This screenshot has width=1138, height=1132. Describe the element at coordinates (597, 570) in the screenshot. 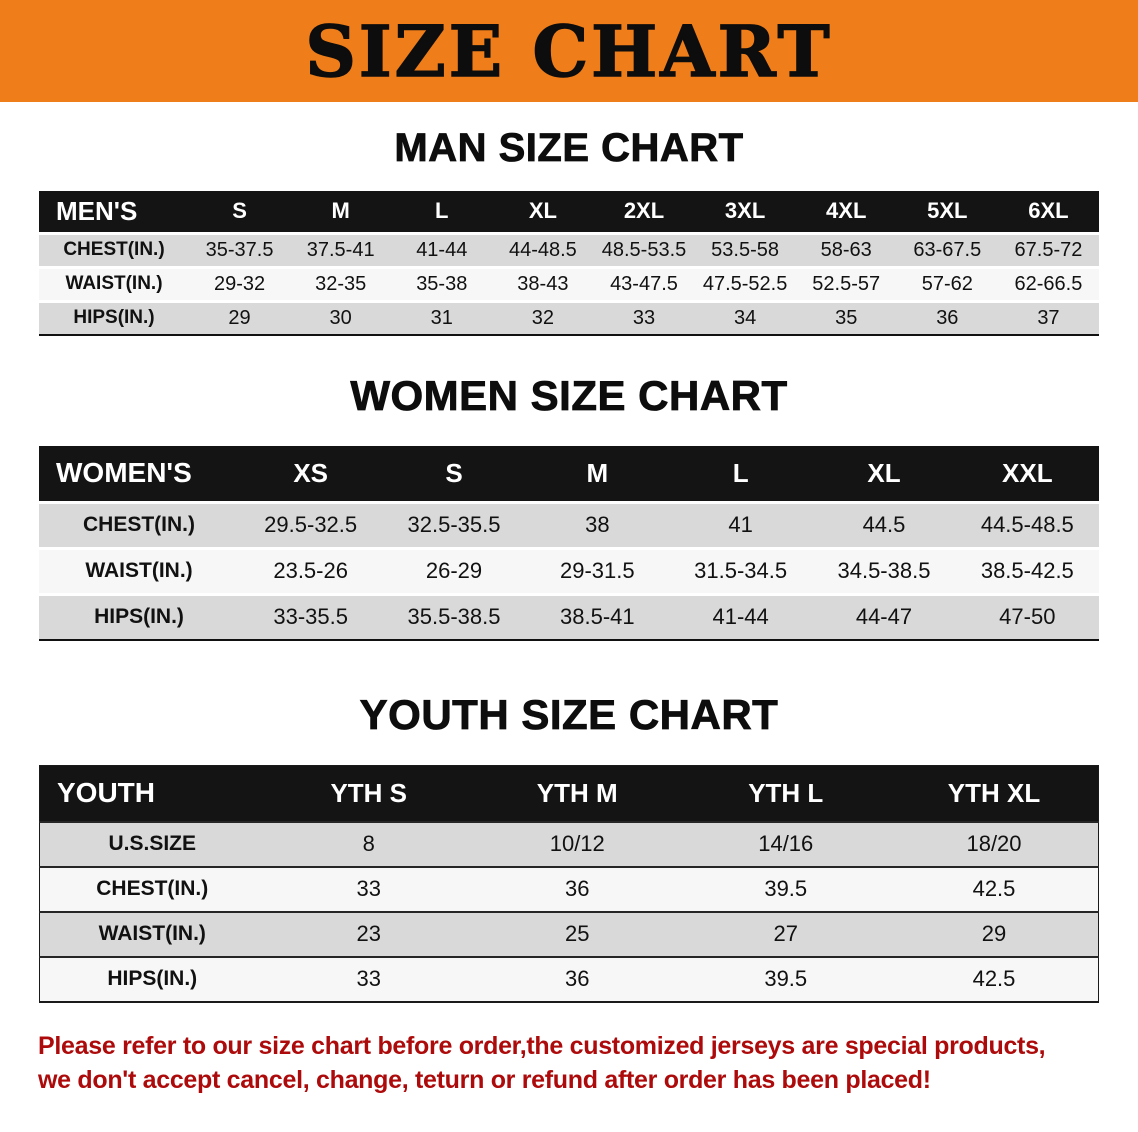

I see `size-value-cell: 29-31.5` at that location.